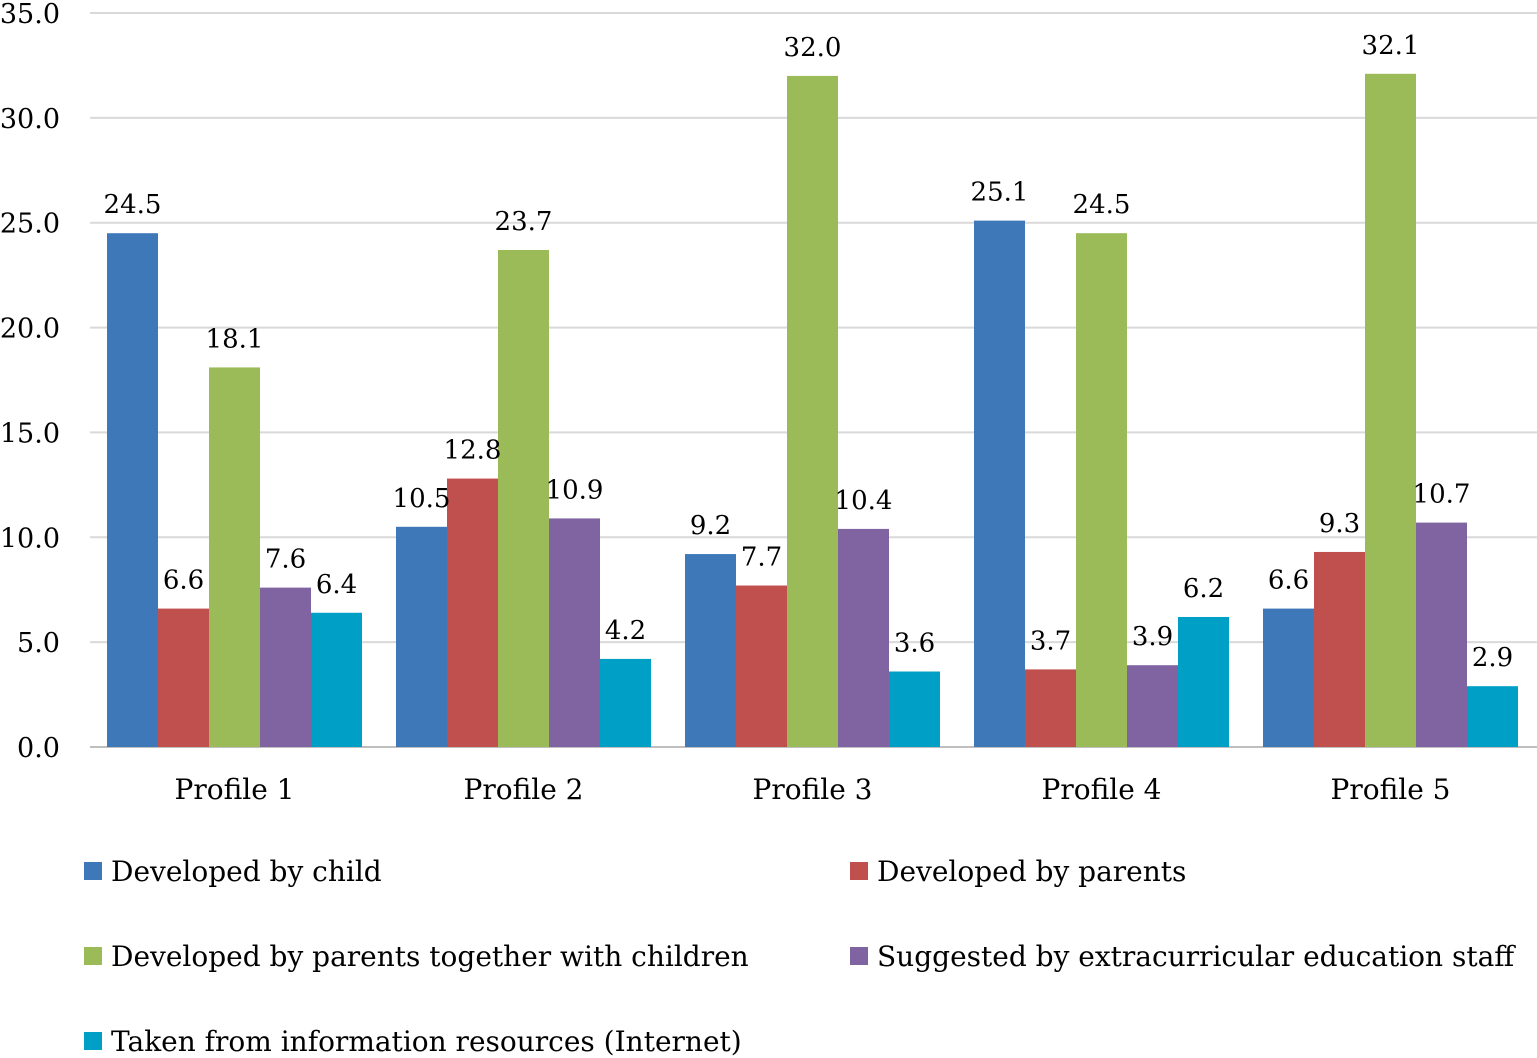 Image resolution: width=1537 pixels, height=1058 pixels. Describe the element at coordinates (30, 119) in the screenshot. I see `y-tick-label: 30.0` at that location.